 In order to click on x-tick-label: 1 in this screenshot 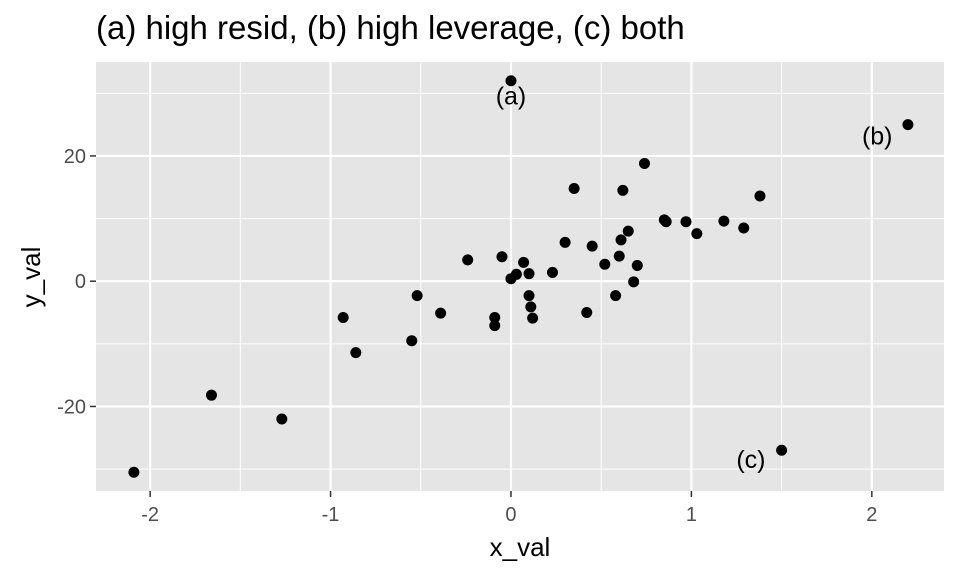, I will do `click(691, 515)`.